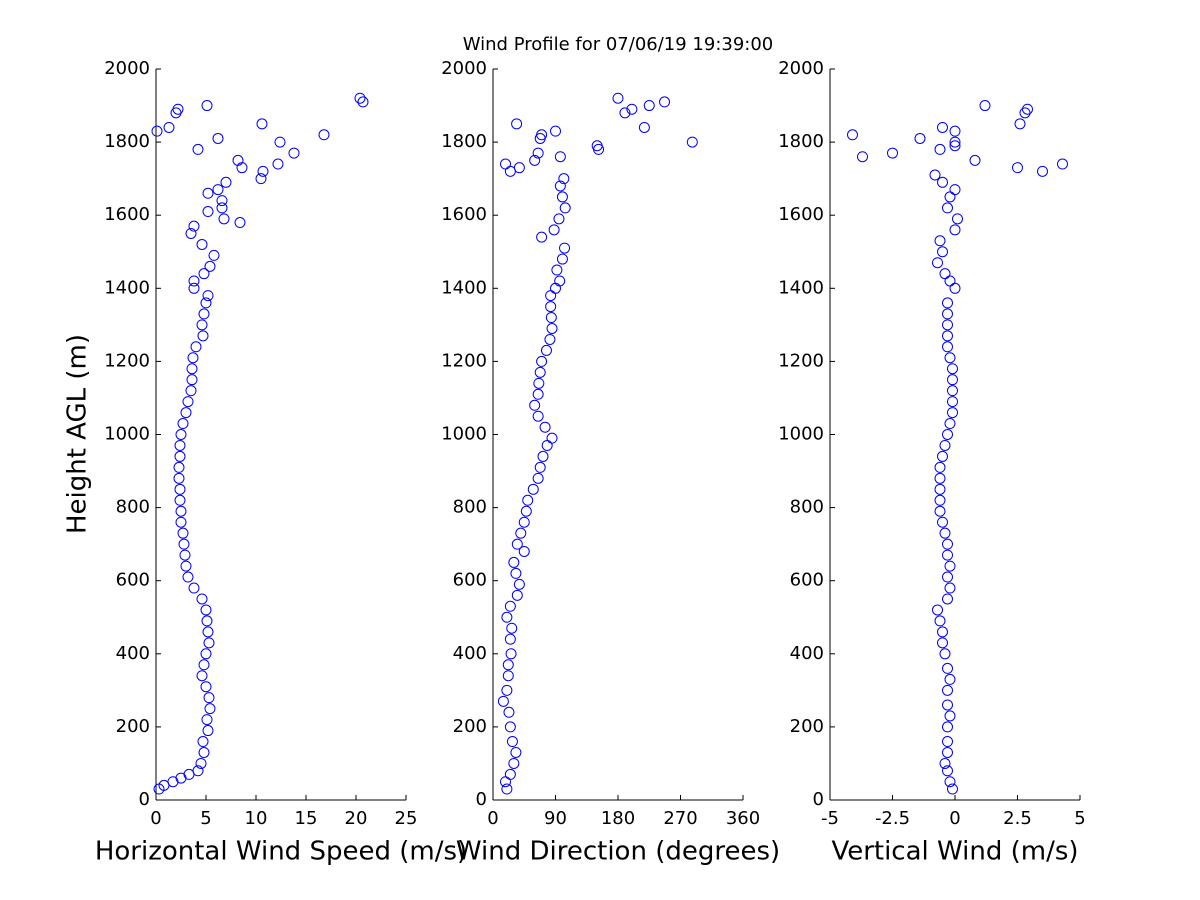 The height and width of the screenshot is (900, 1200). I want to click on x-tick-label: 360, so click(743, 818).